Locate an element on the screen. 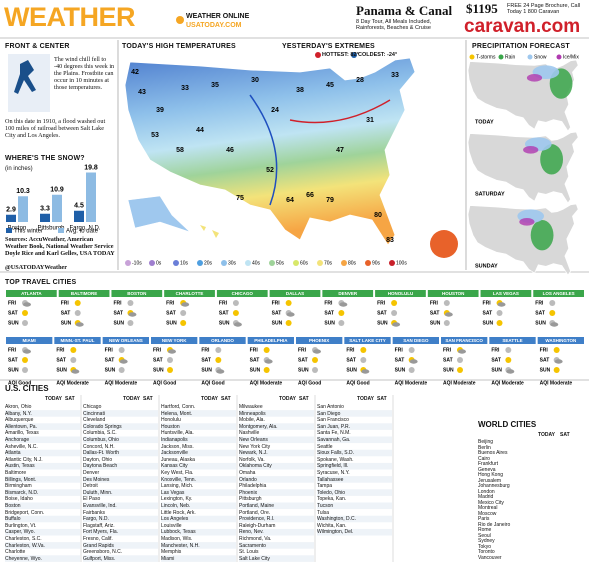 This screenshot has height=566, width=589. city-row: Albuquerque is located at coordinates (19, 420).